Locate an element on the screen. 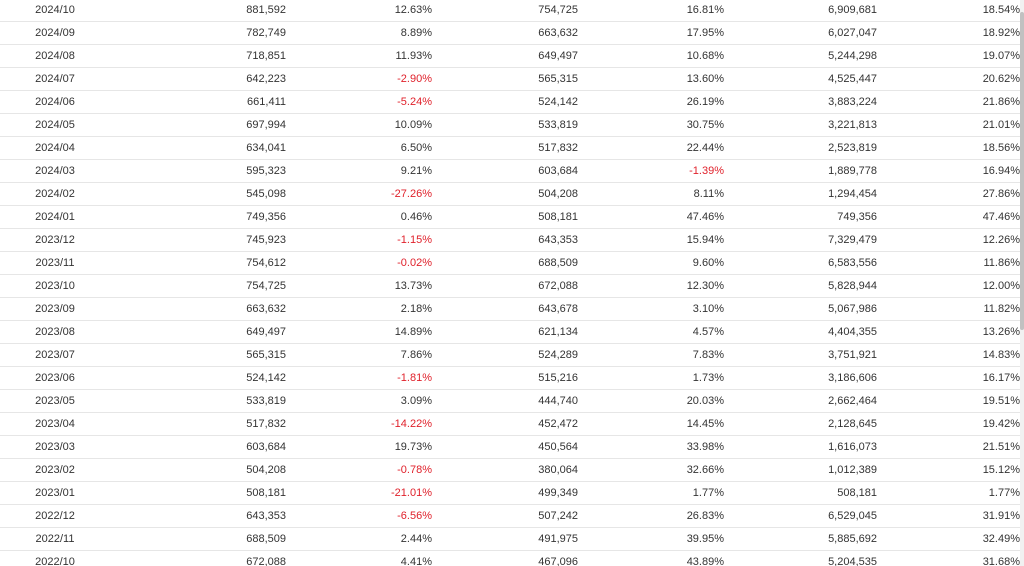 Image resolution: width=1024 pixels, height=566 pixels. cell-yoy-change: 30.75% is located at coordinates (651, 125).